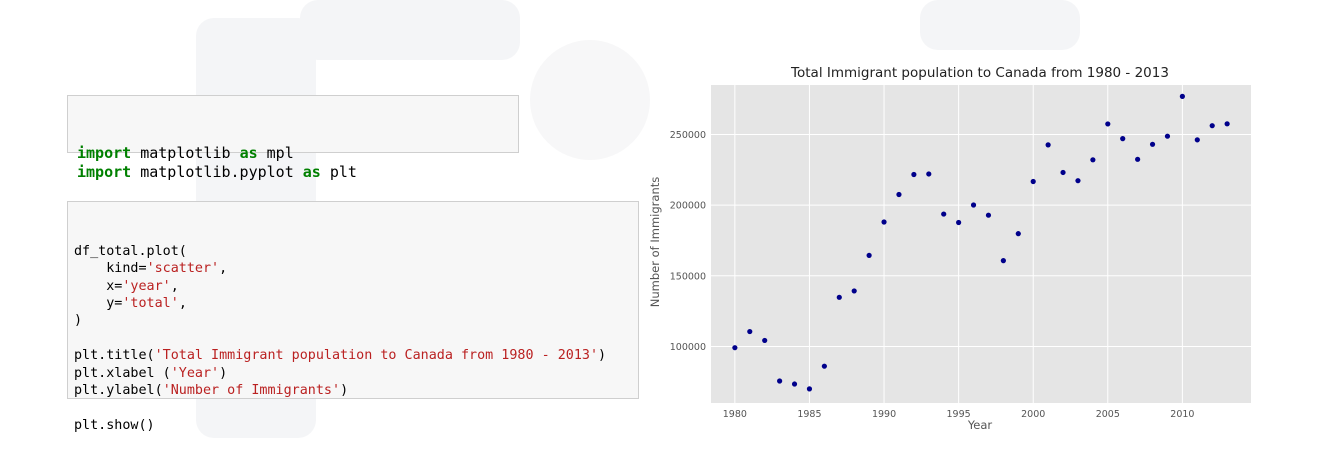  Describe the element at coordinates (688, 241) in the screenshot. I see `y-tick-labels: 100000 150000 200000 250000` at that location.